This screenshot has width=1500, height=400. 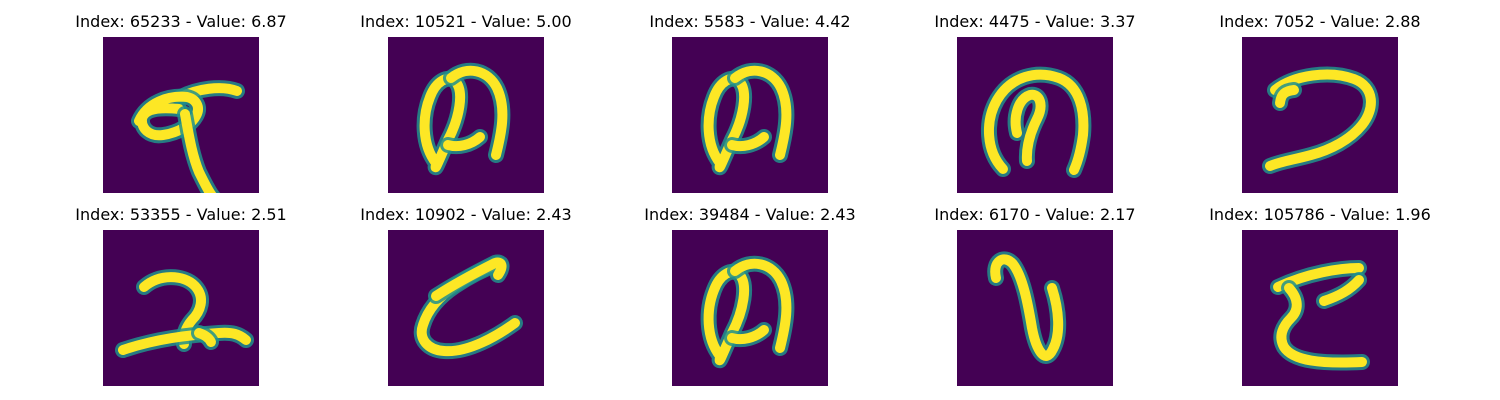 What do you see at coordinates (466, 214) in the screenshot?
I see `panel-title: Index: 10902 - Value: 2.43` at bounding box center [466, 214].